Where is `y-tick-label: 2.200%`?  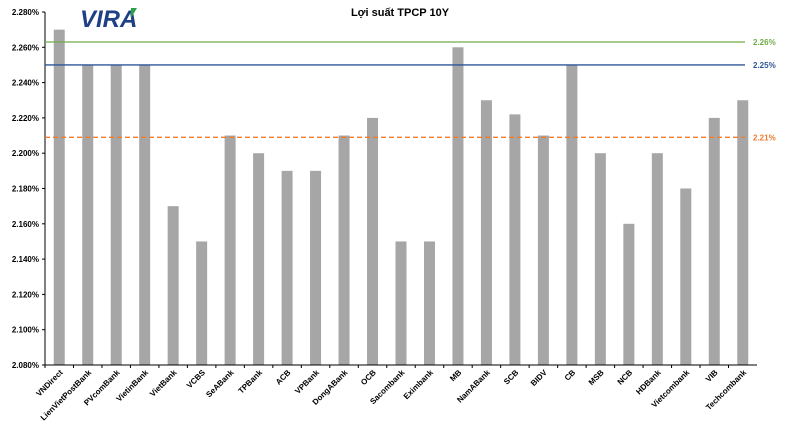
y-tick-label: 2.200% is located at coordinates (25, 153).